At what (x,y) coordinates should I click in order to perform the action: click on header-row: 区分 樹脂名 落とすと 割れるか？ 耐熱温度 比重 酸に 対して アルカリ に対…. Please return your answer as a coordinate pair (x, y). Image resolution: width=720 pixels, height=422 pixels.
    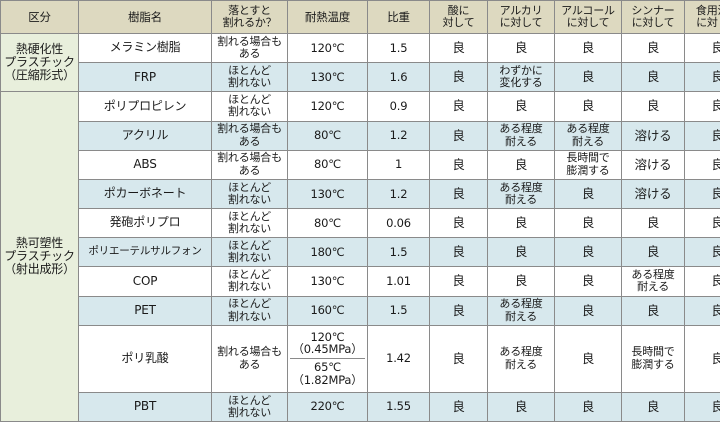
    Looking at the image, I should click on (360, 17).